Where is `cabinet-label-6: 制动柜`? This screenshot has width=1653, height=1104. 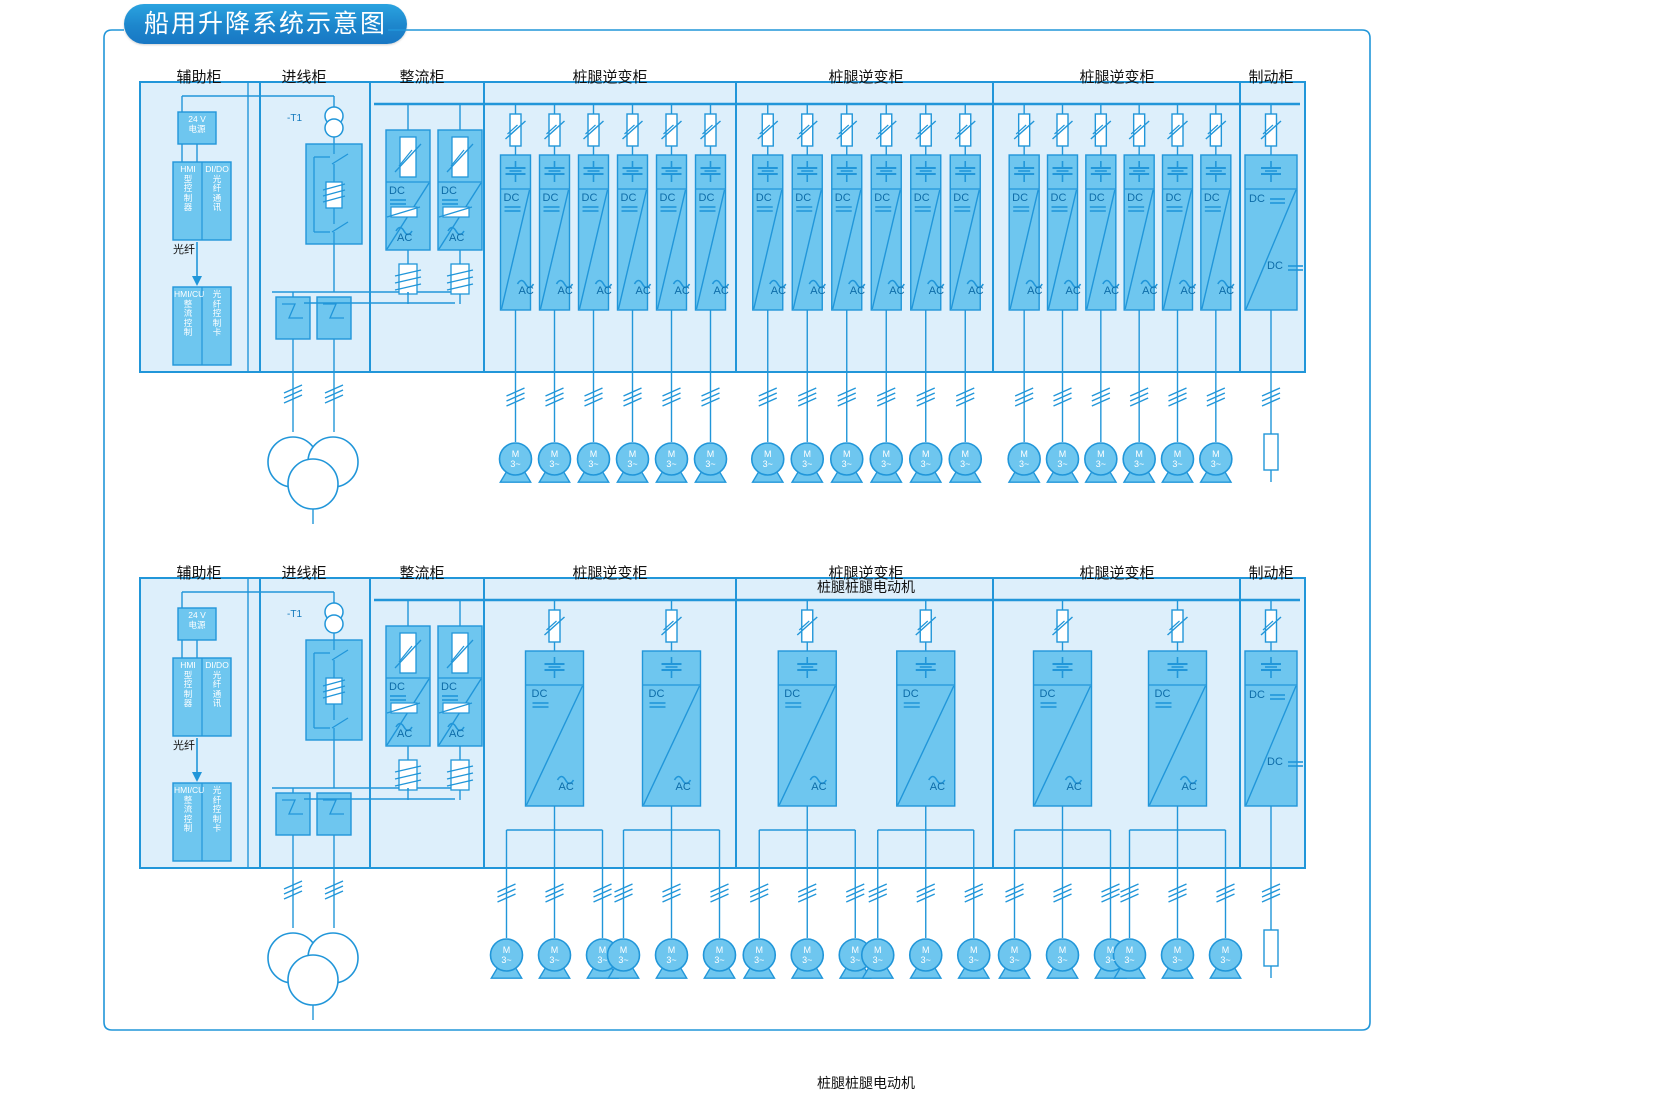 cabinet-label-6: 制动柜 is located at coordinates (1271, 573).